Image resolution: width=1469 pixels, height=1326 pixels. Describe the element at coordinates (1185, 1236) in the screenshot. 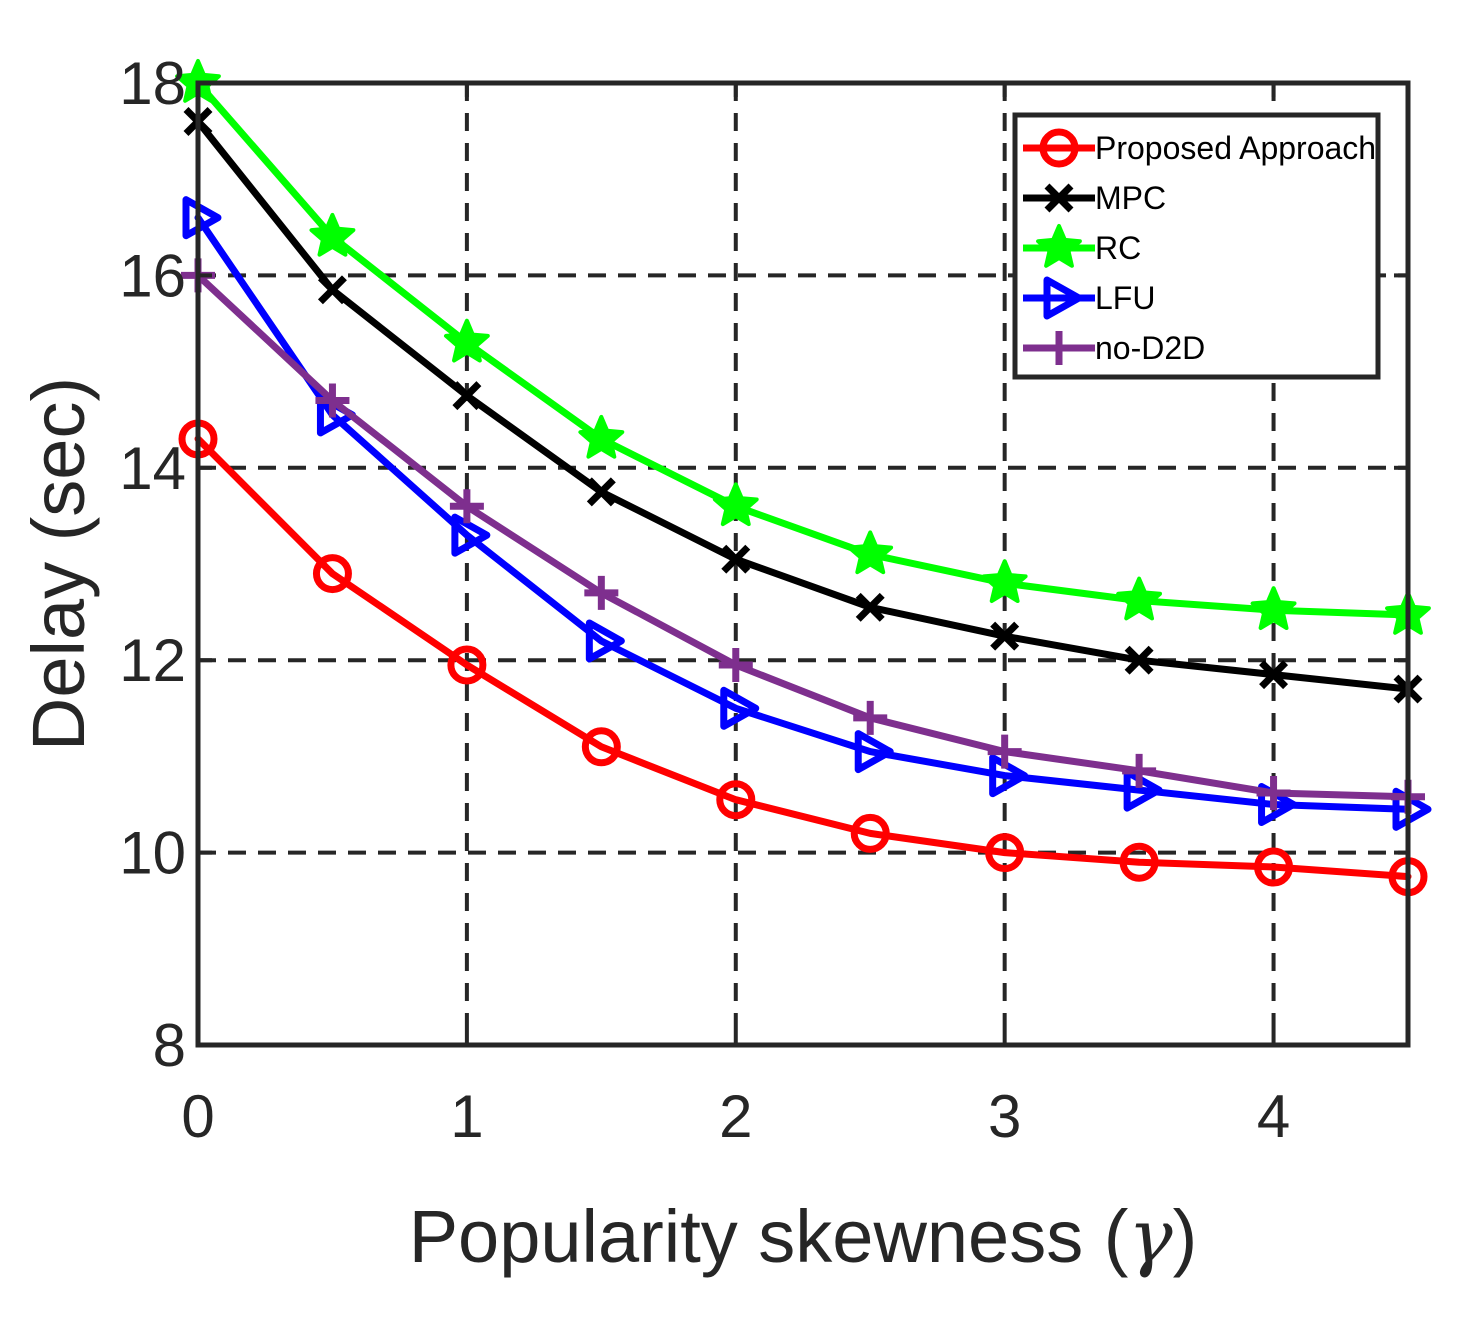

I see `x-axis-label-close: )` at that location.